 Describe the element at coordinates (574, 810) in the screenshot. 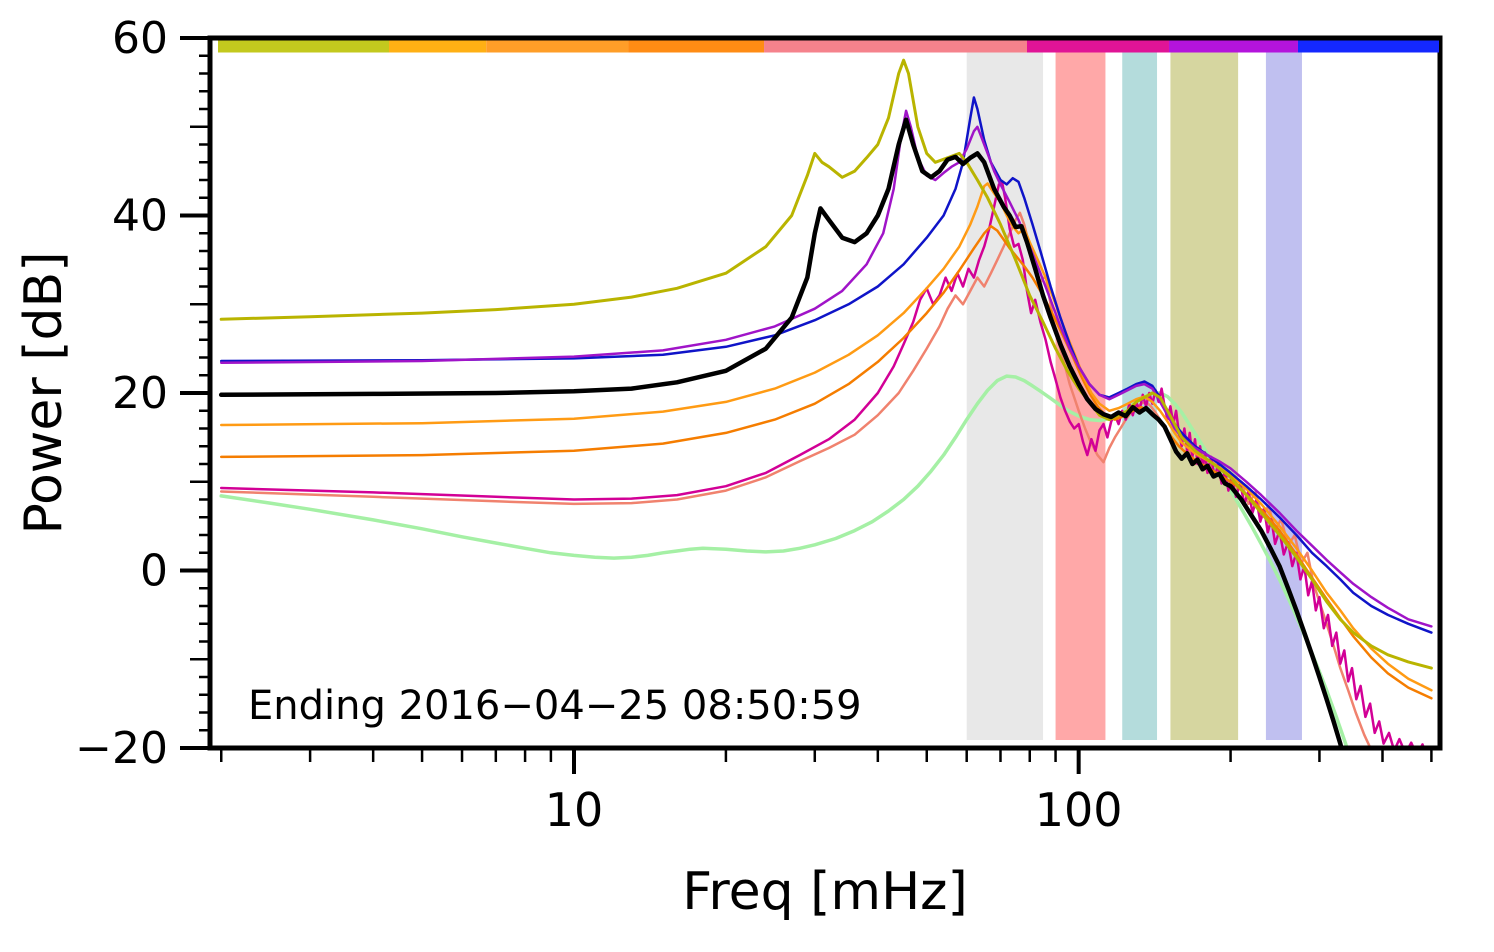

I see `x-tick-label: 10` at that location.